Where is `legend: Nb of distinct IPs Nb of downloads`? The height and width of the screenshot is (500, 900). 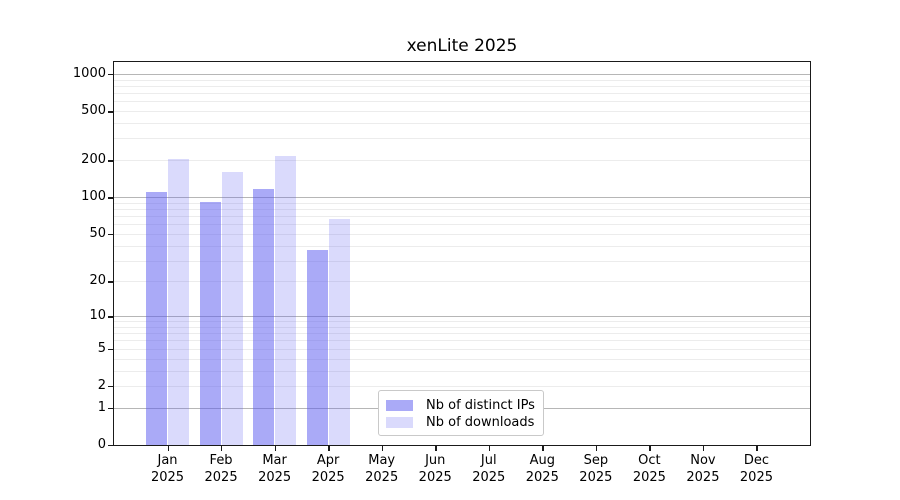
legend: Nb of distinct IPs Nb of downloads is located at coordinates (461, 413).